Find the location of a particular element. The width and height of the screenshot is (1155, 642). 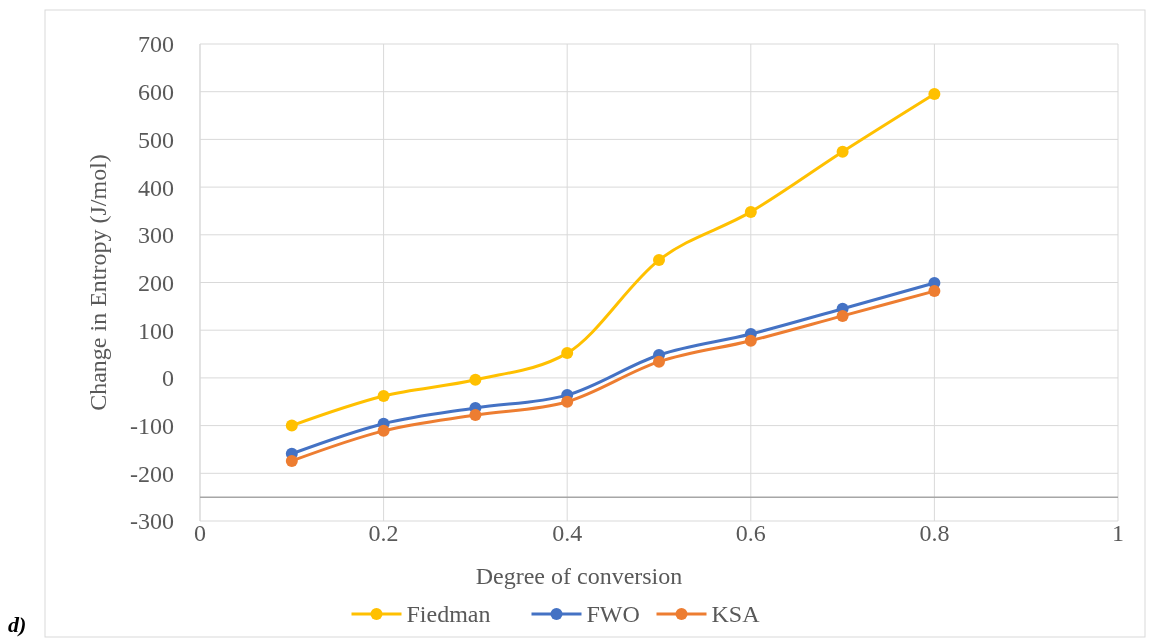

x-tick-label: 1 is located at coordinates (1118, 533).